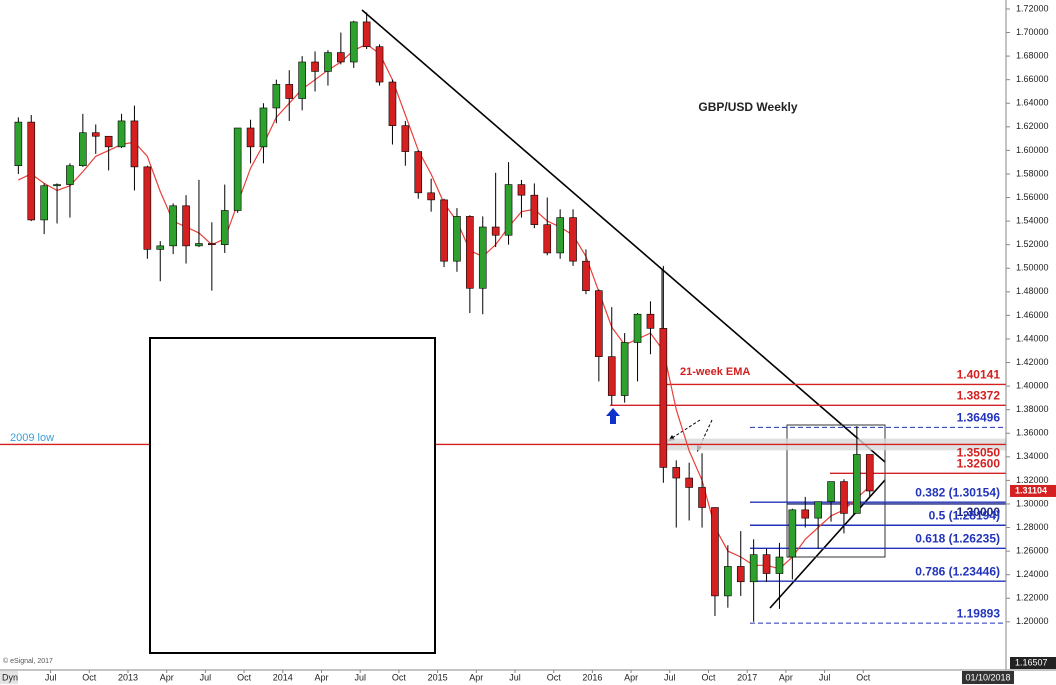  Describe the element at coordinates (1032, 598) in the screenshot. I see `y-tick-label: 1.22000` at that location.